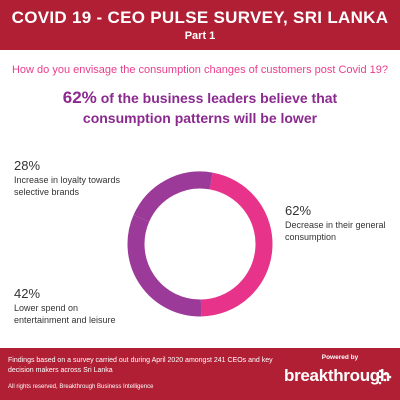 Image resolution: width=400 pixels, height=400 pixels. I want to click on page-subtitle: Part 1, so click(200, 36).